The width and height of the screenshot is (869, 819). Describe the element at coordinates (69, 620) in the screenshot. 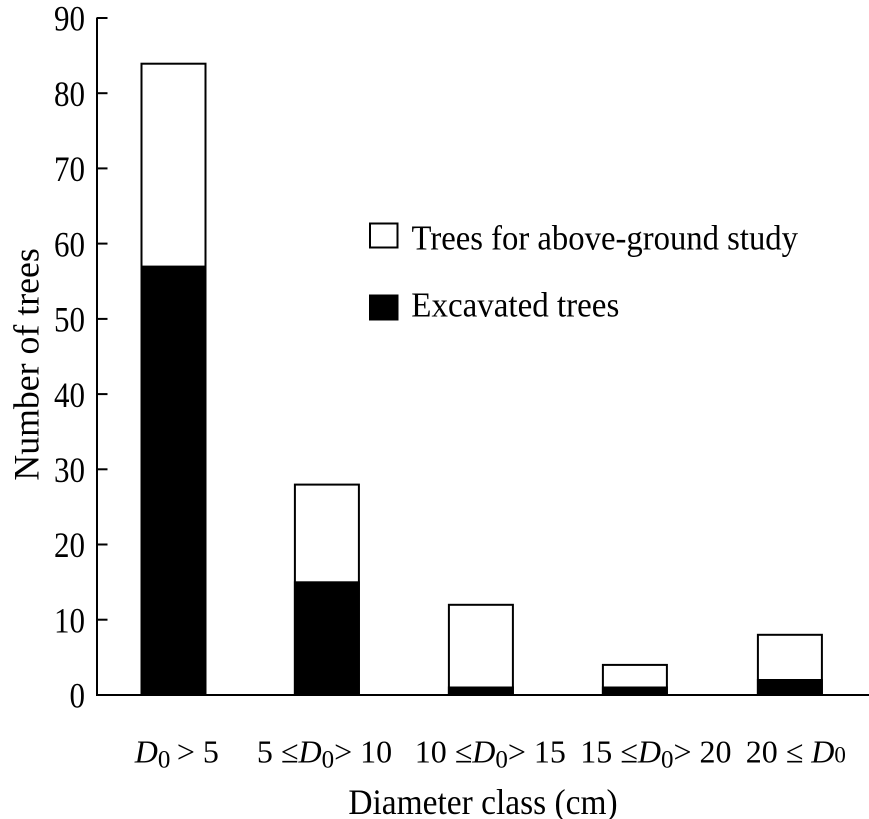

I see `svg-text: 10` at that location.